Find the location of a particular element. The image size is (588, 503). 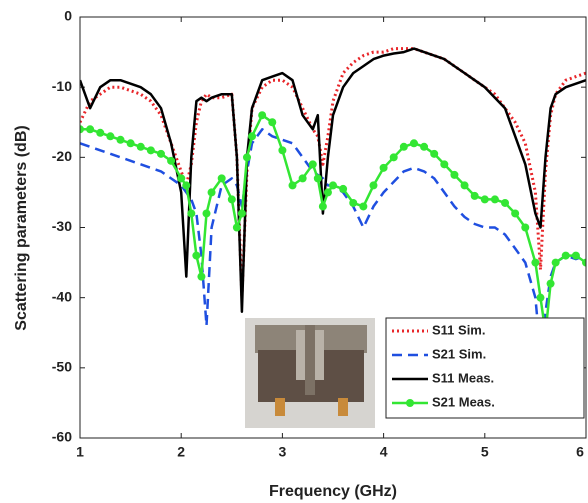

legend-marker is located at coordinates (410, 403).